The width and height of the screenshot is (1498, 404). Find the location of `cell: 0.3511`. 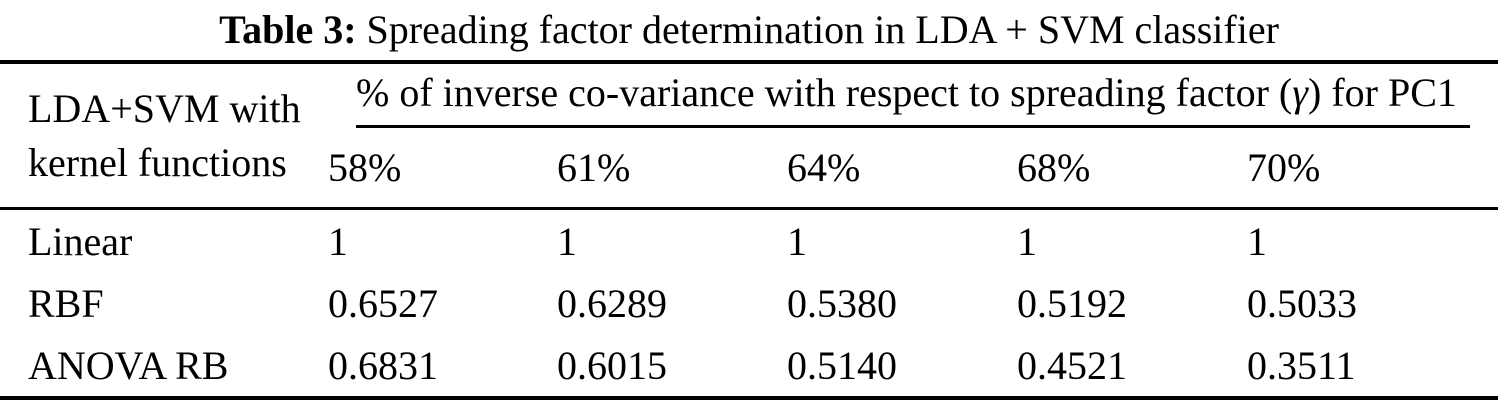

cell: 0.3511 is located at coordinates (1301, 365).